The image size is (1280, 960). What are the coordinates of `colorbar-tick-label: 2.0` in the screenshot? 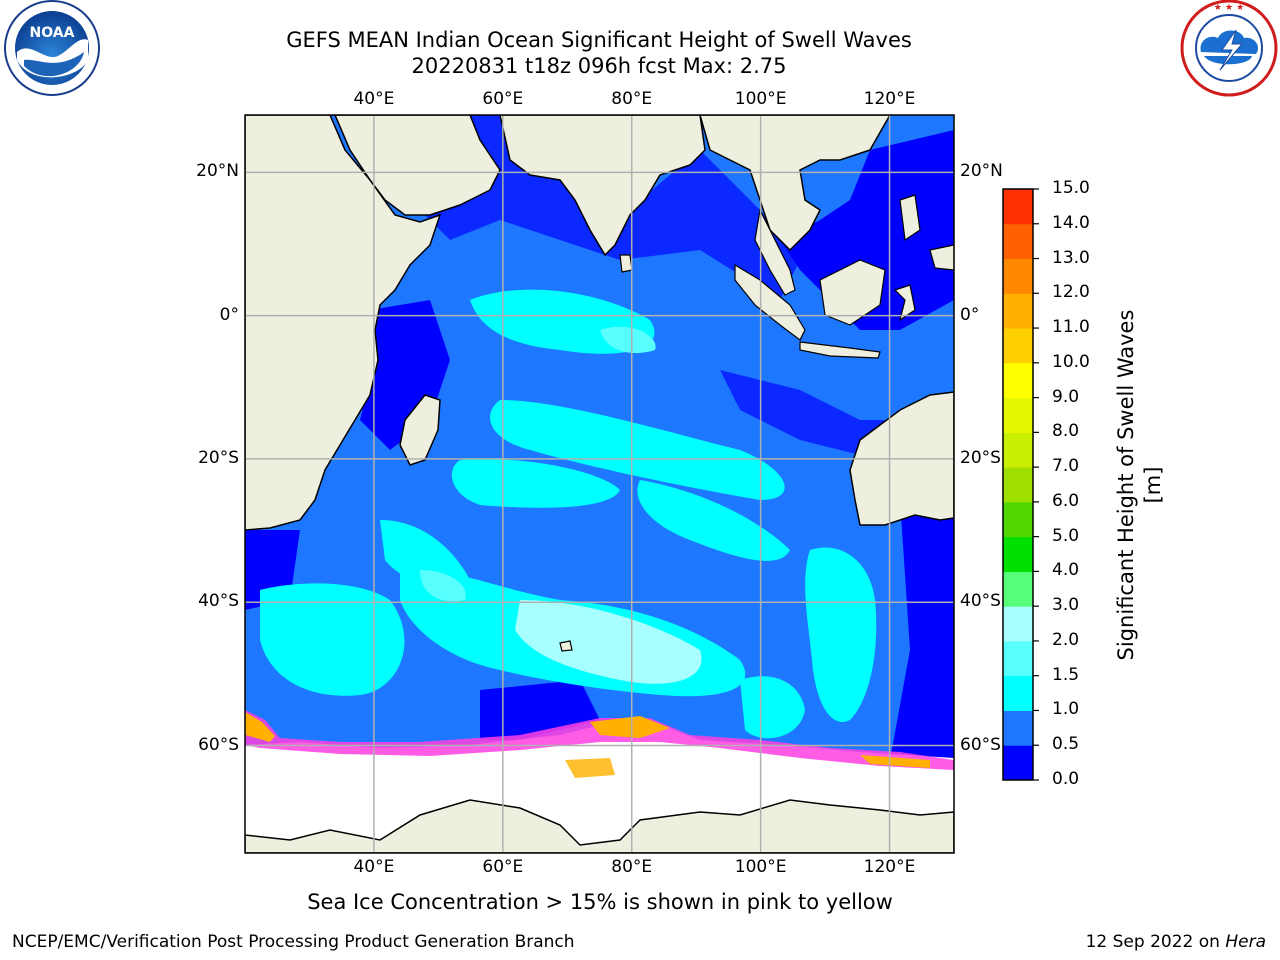 It's located at (1066, 639).